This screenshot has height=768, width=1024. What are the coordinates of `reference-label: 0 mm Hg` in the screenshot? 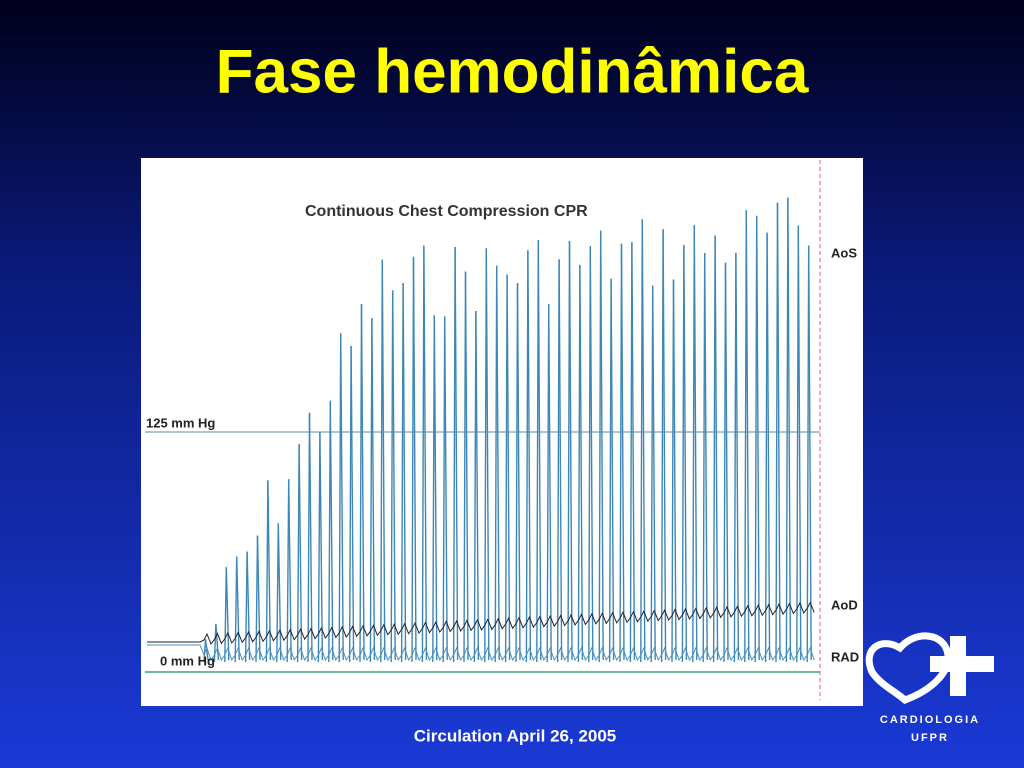 It's located at (187, 660).